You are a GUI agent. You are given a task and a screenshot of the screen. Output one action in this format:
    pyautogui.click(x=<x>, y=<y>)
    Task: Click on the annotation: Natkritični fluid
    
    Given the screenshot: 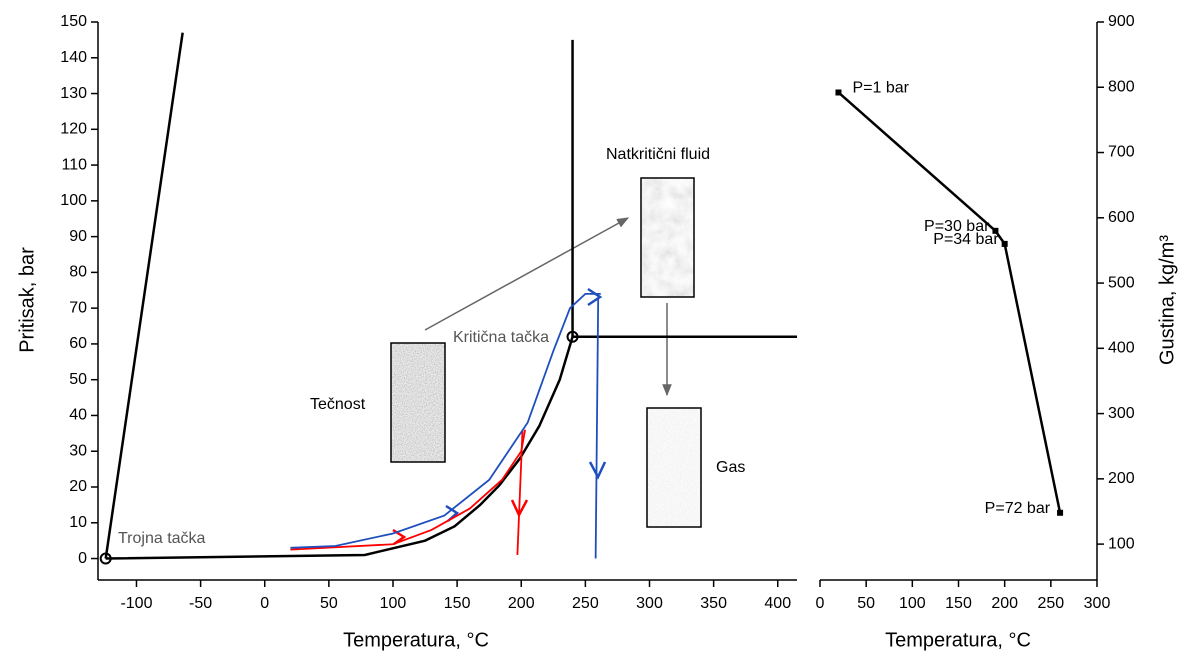 What is the action you would take?
    pyautogui.click(x=658, y=154)
    